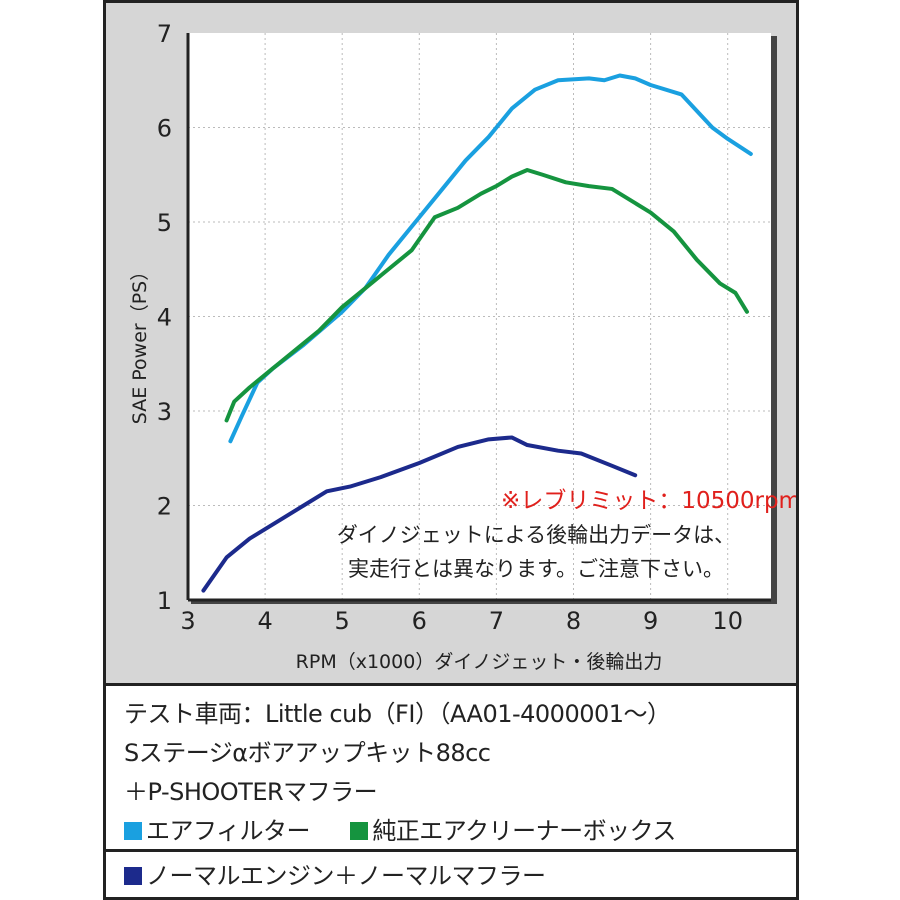 The image size is (900, 900). What do you see at coordinates (307, 753) in the screenshot?
I see `kit-text: Sステージαボアアップキット88cc` at bounding box center [307, 753].